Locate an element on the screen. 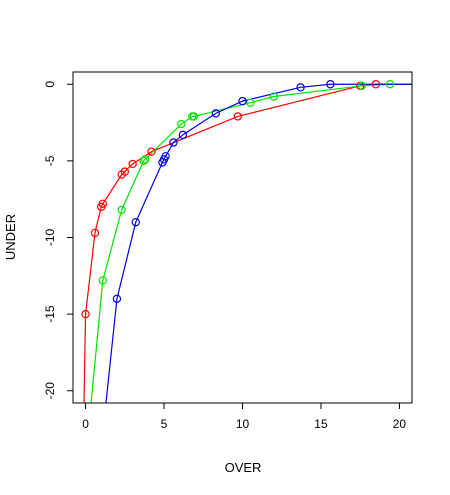 This screenshot has height=495, width=450. y-tick-label-4: -15 is located at coordinates (50, 314).